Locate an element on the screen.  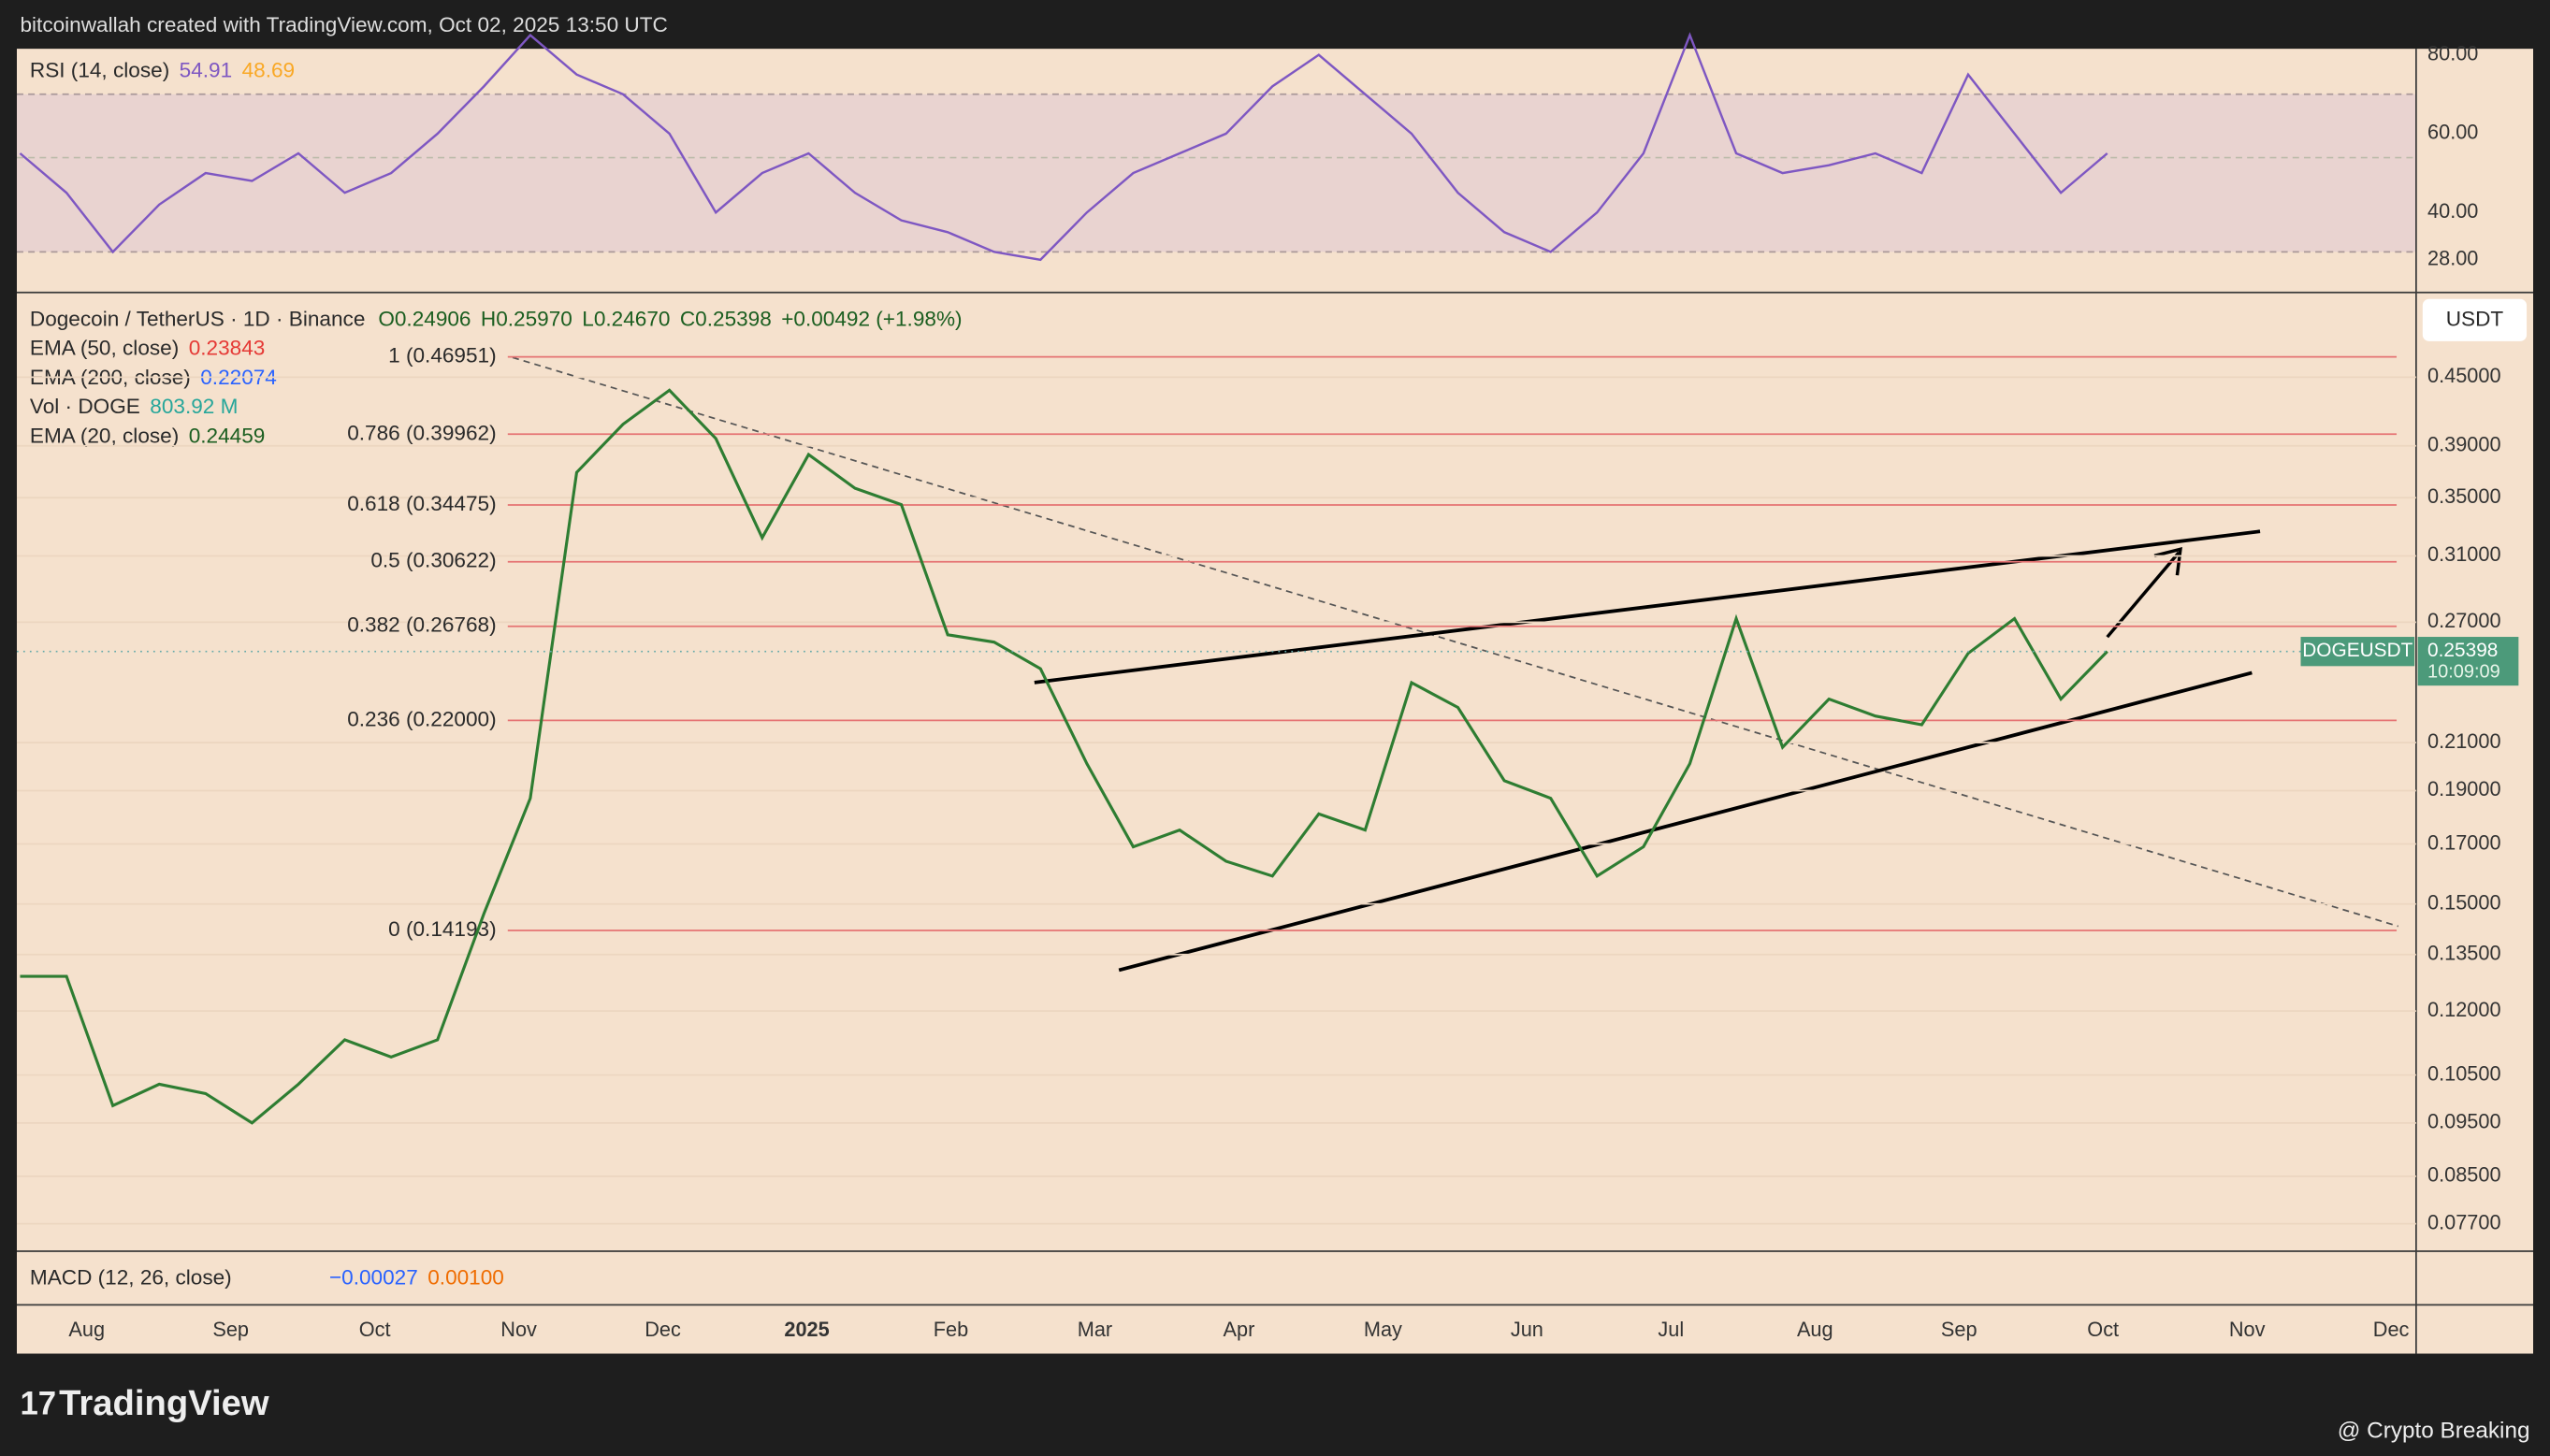
price-tick-label: 0.10500 is located at coordinates (2464, 1073).